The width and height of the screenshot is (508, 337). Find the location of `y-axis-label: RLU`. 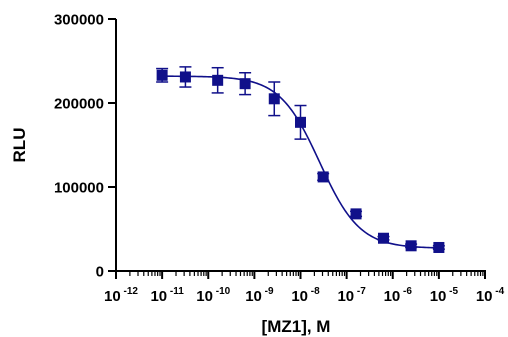

y-axis-label: RLU is located at coordinates (19, 145).